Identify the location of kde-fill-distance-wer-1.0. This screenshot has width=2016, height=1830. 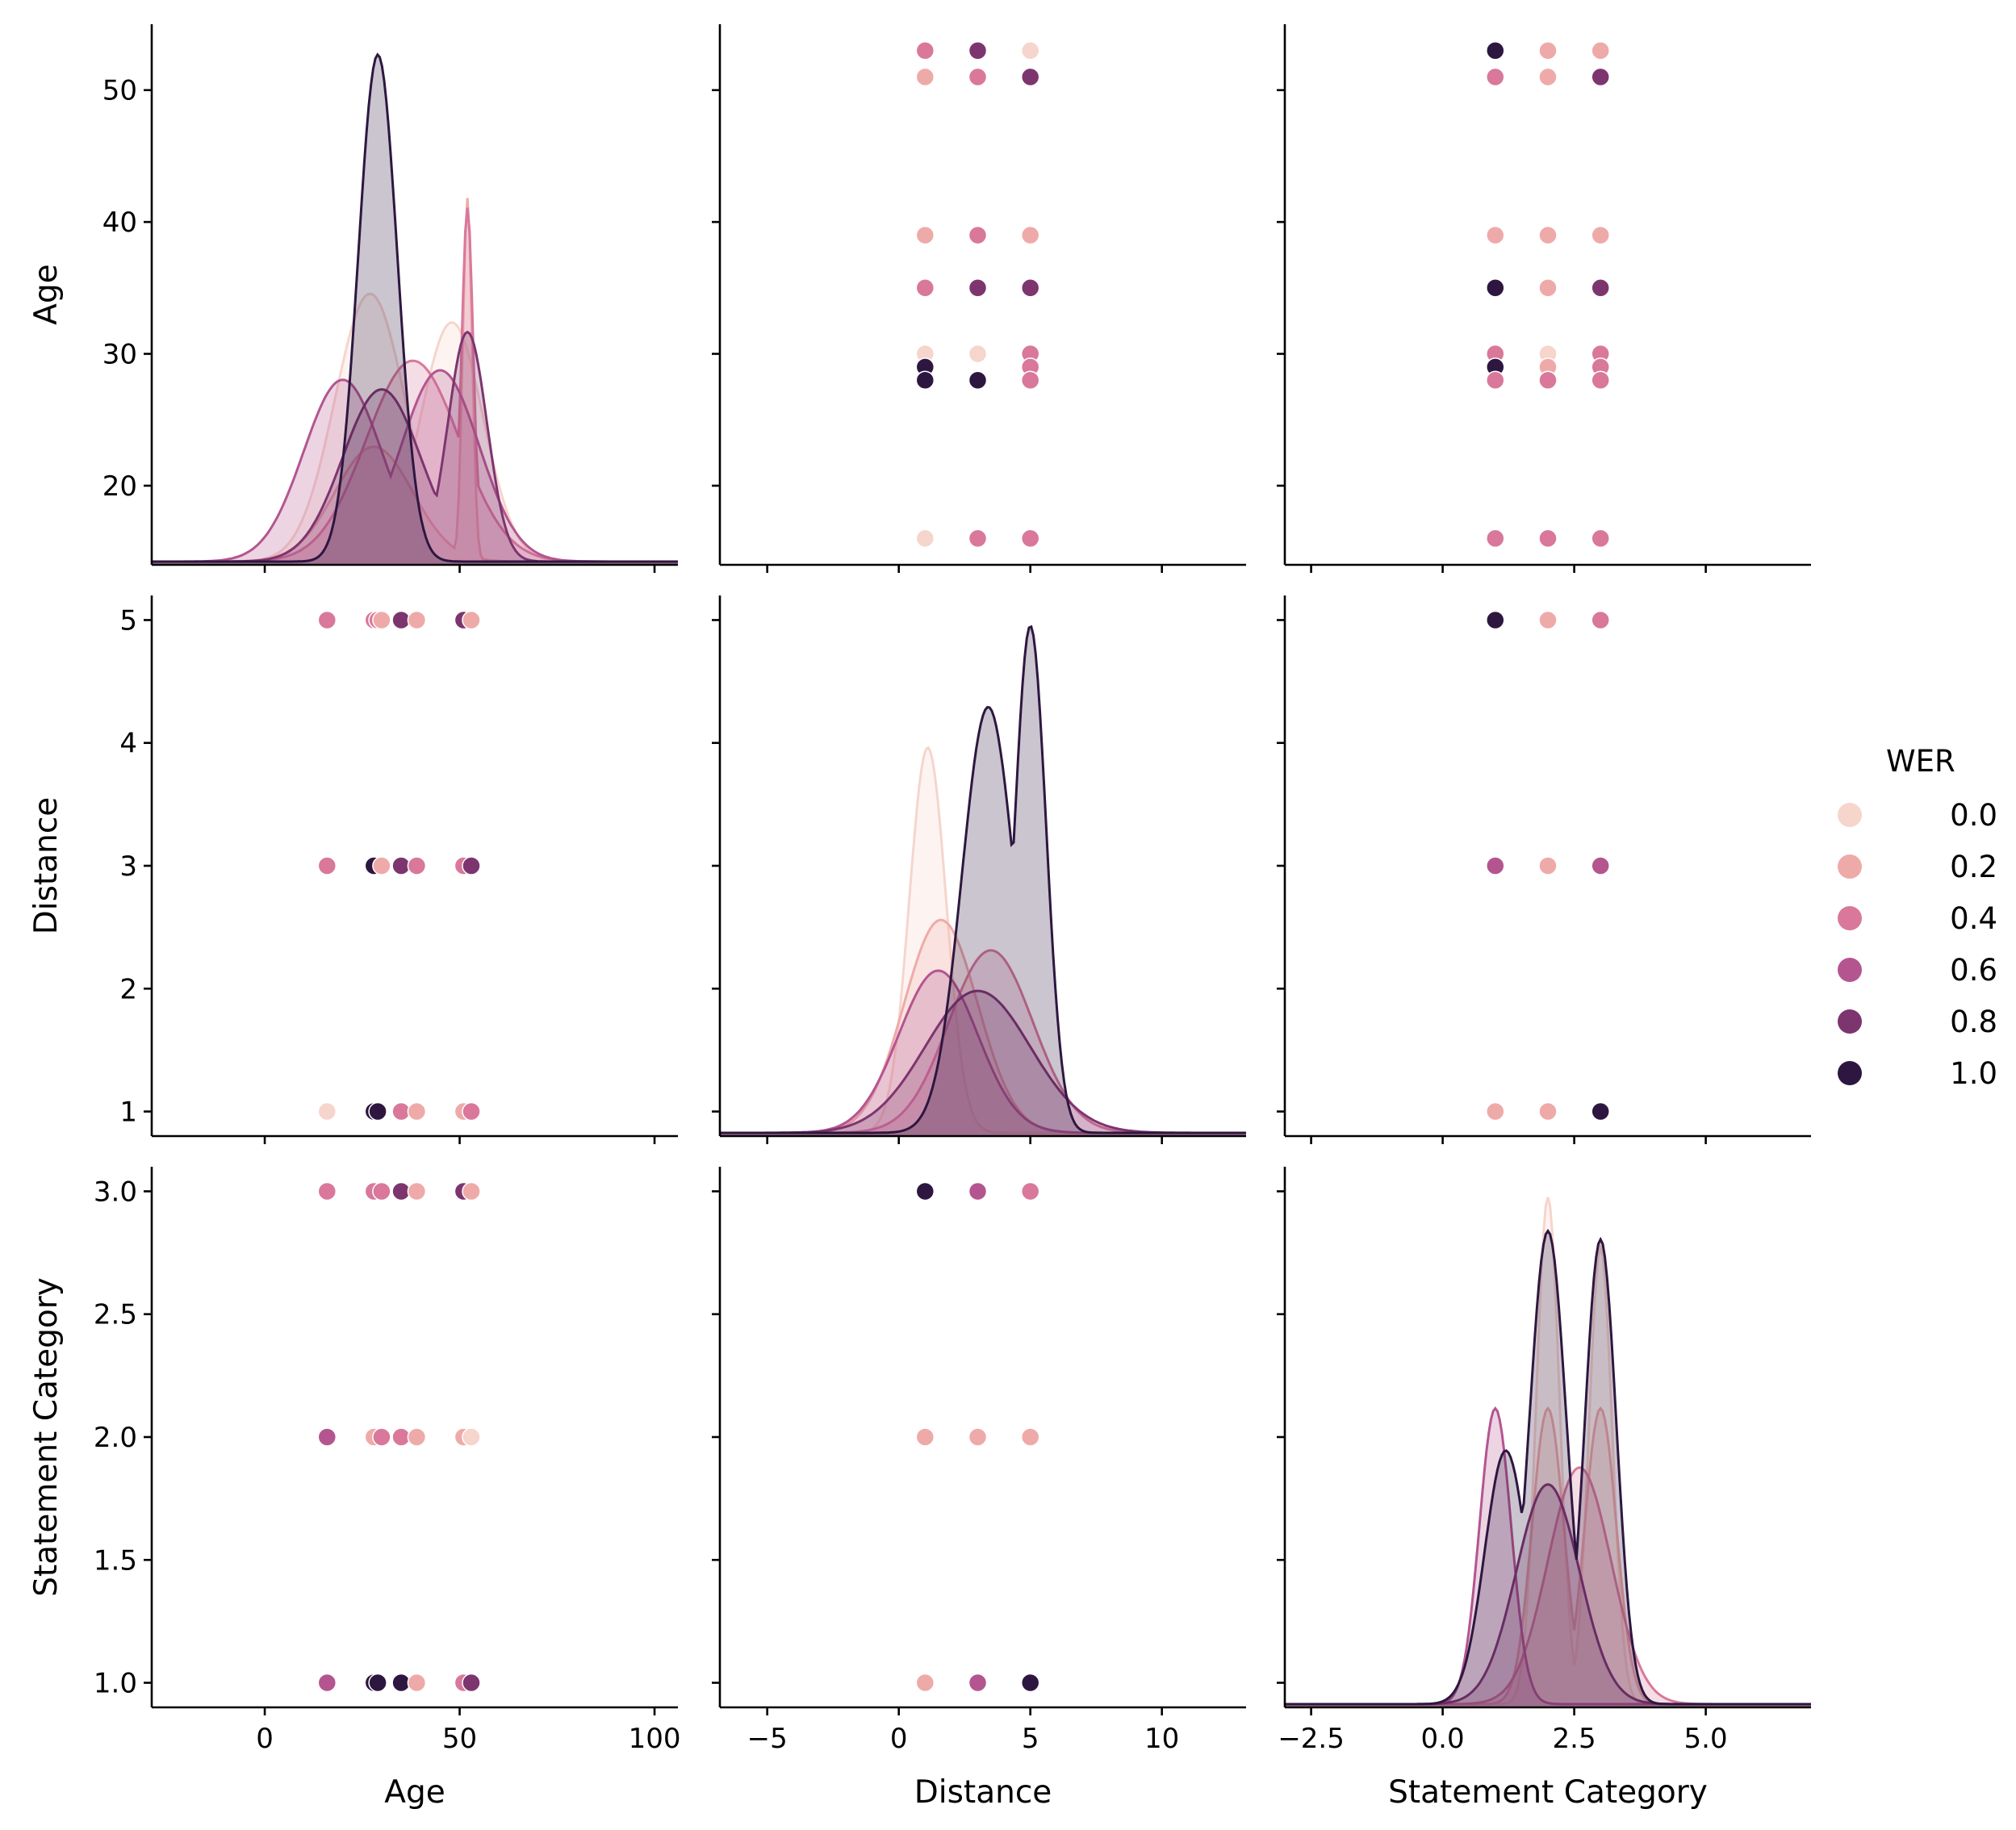
(983, 881).